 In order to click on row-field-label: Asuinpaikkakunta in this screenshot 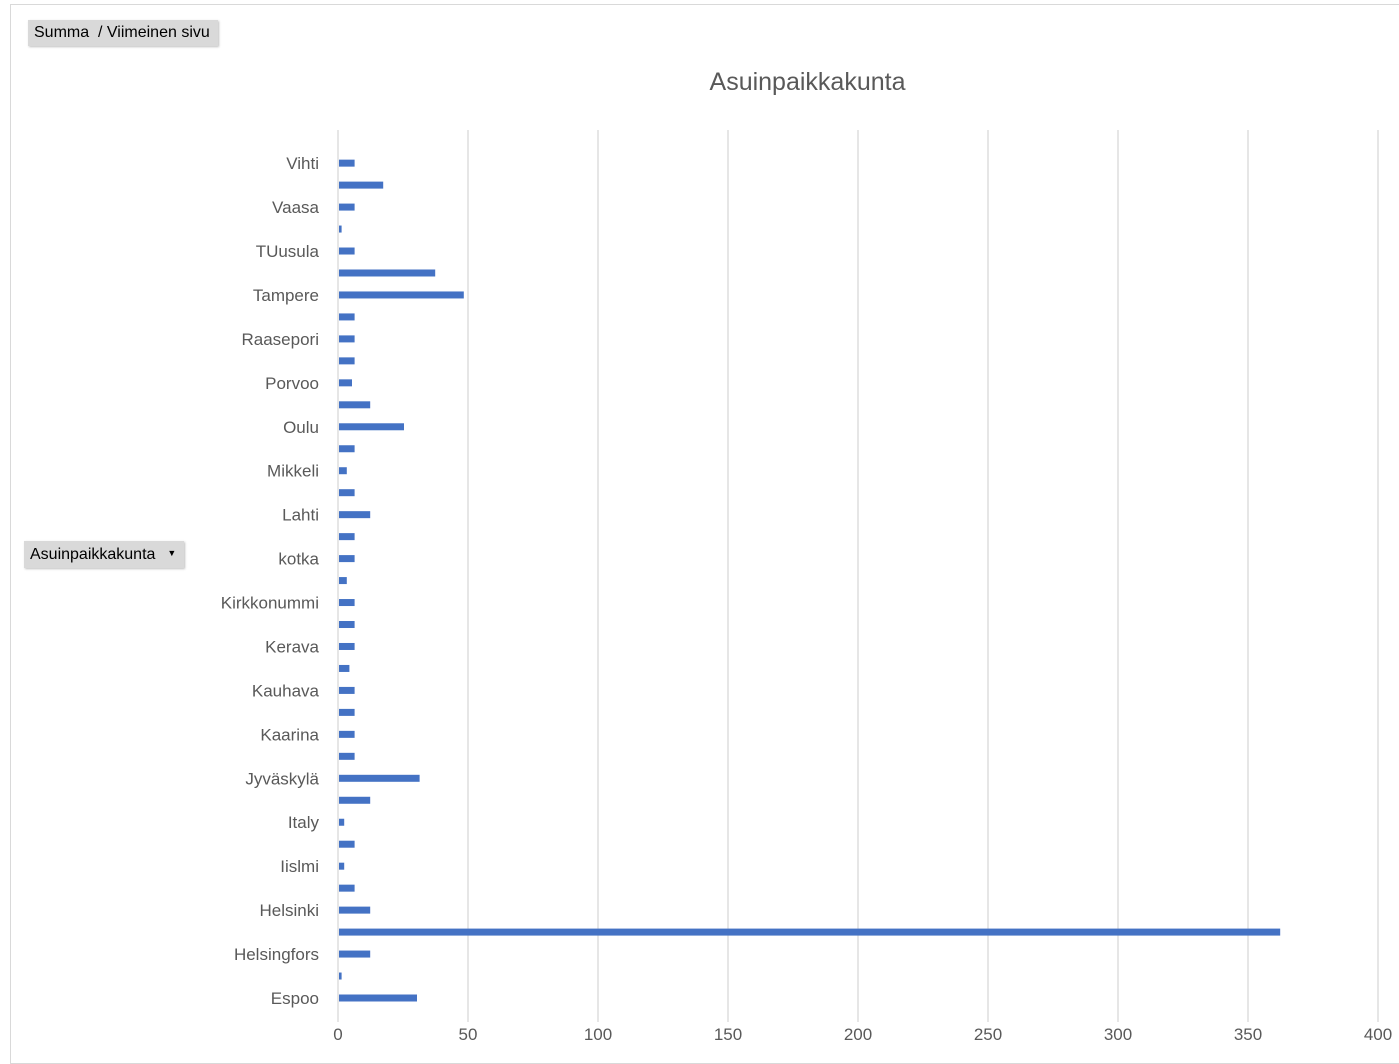, I will do `click(93, 554)`.